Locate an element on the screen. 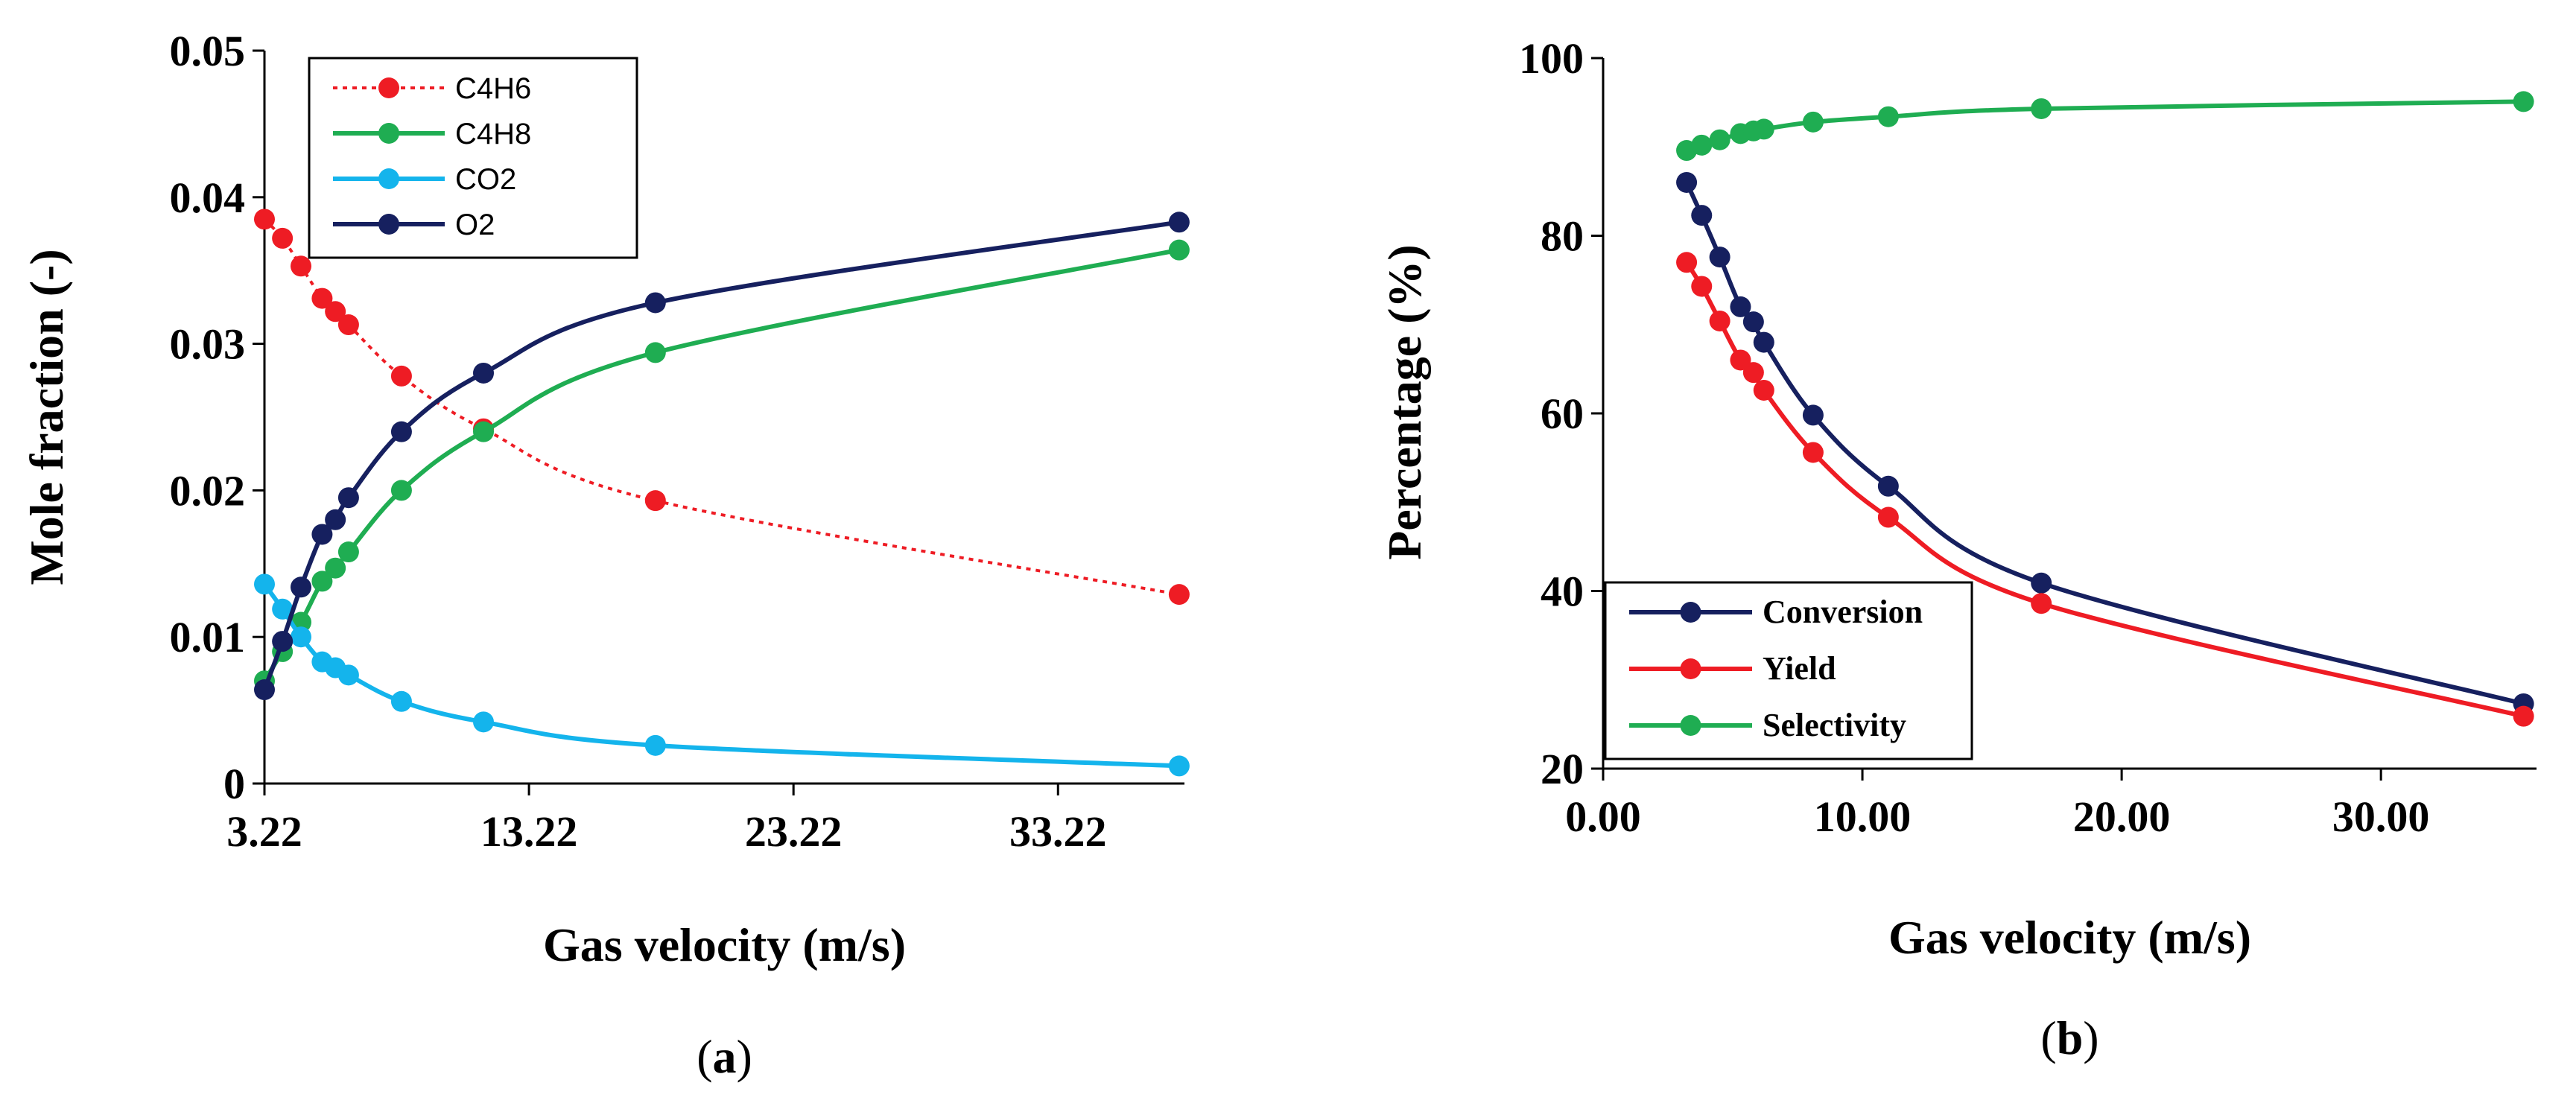 The height and width of the screenshot is (1109, 2576). x-tick-label: 20.00 is located at coordinates (2122, 817).